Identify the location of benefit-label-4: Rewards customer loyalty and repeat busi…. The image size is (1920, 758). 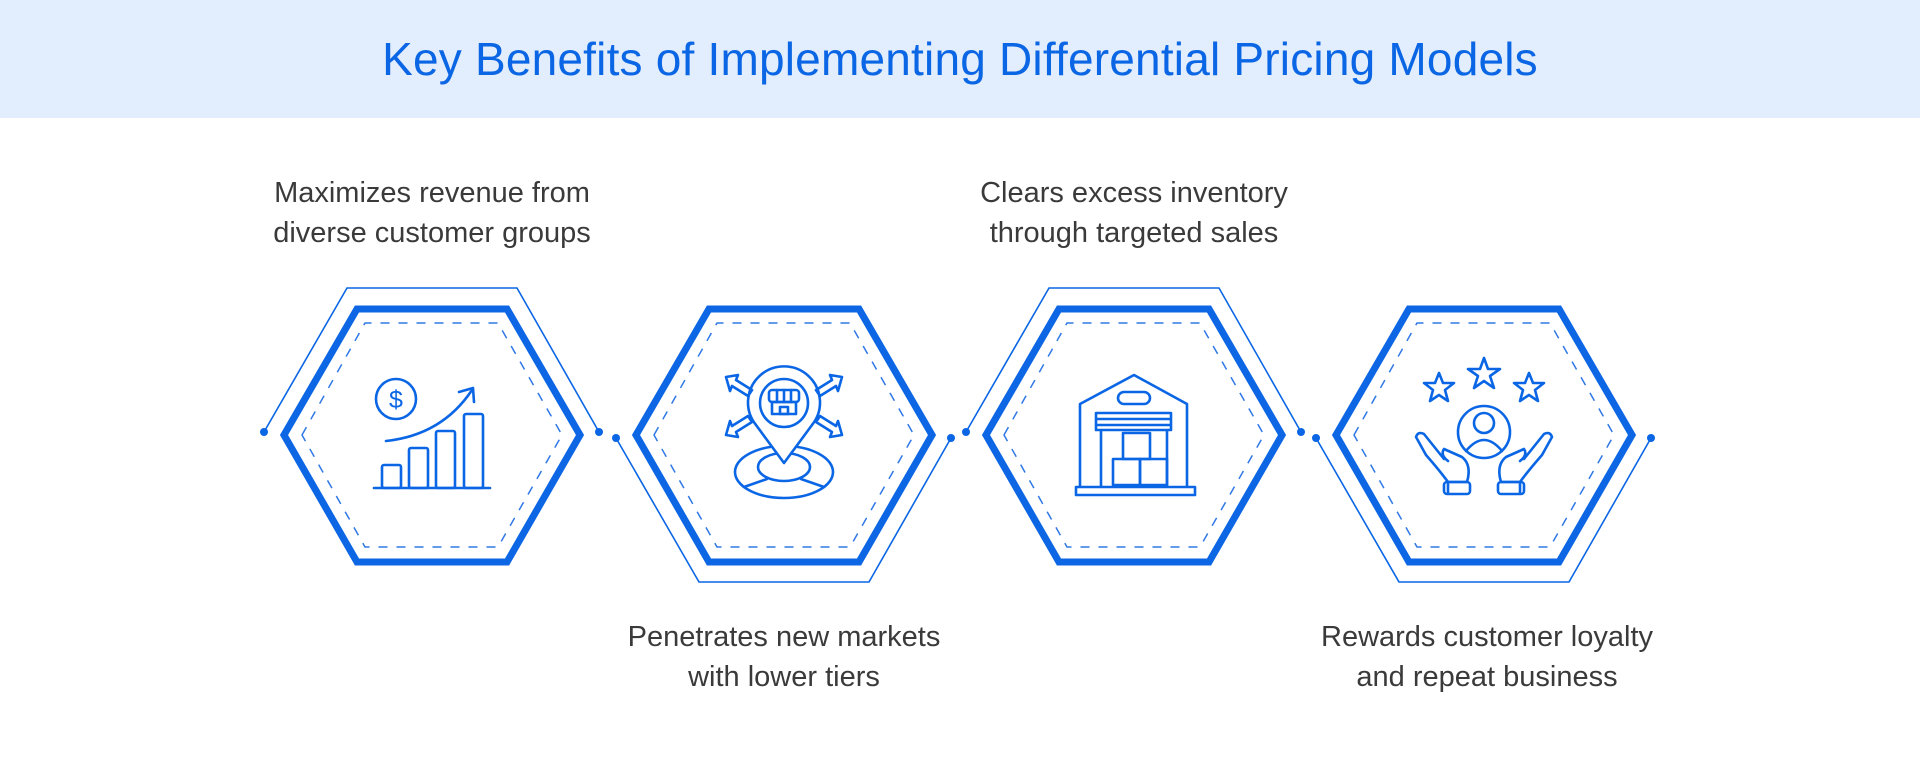
(1487, 657).